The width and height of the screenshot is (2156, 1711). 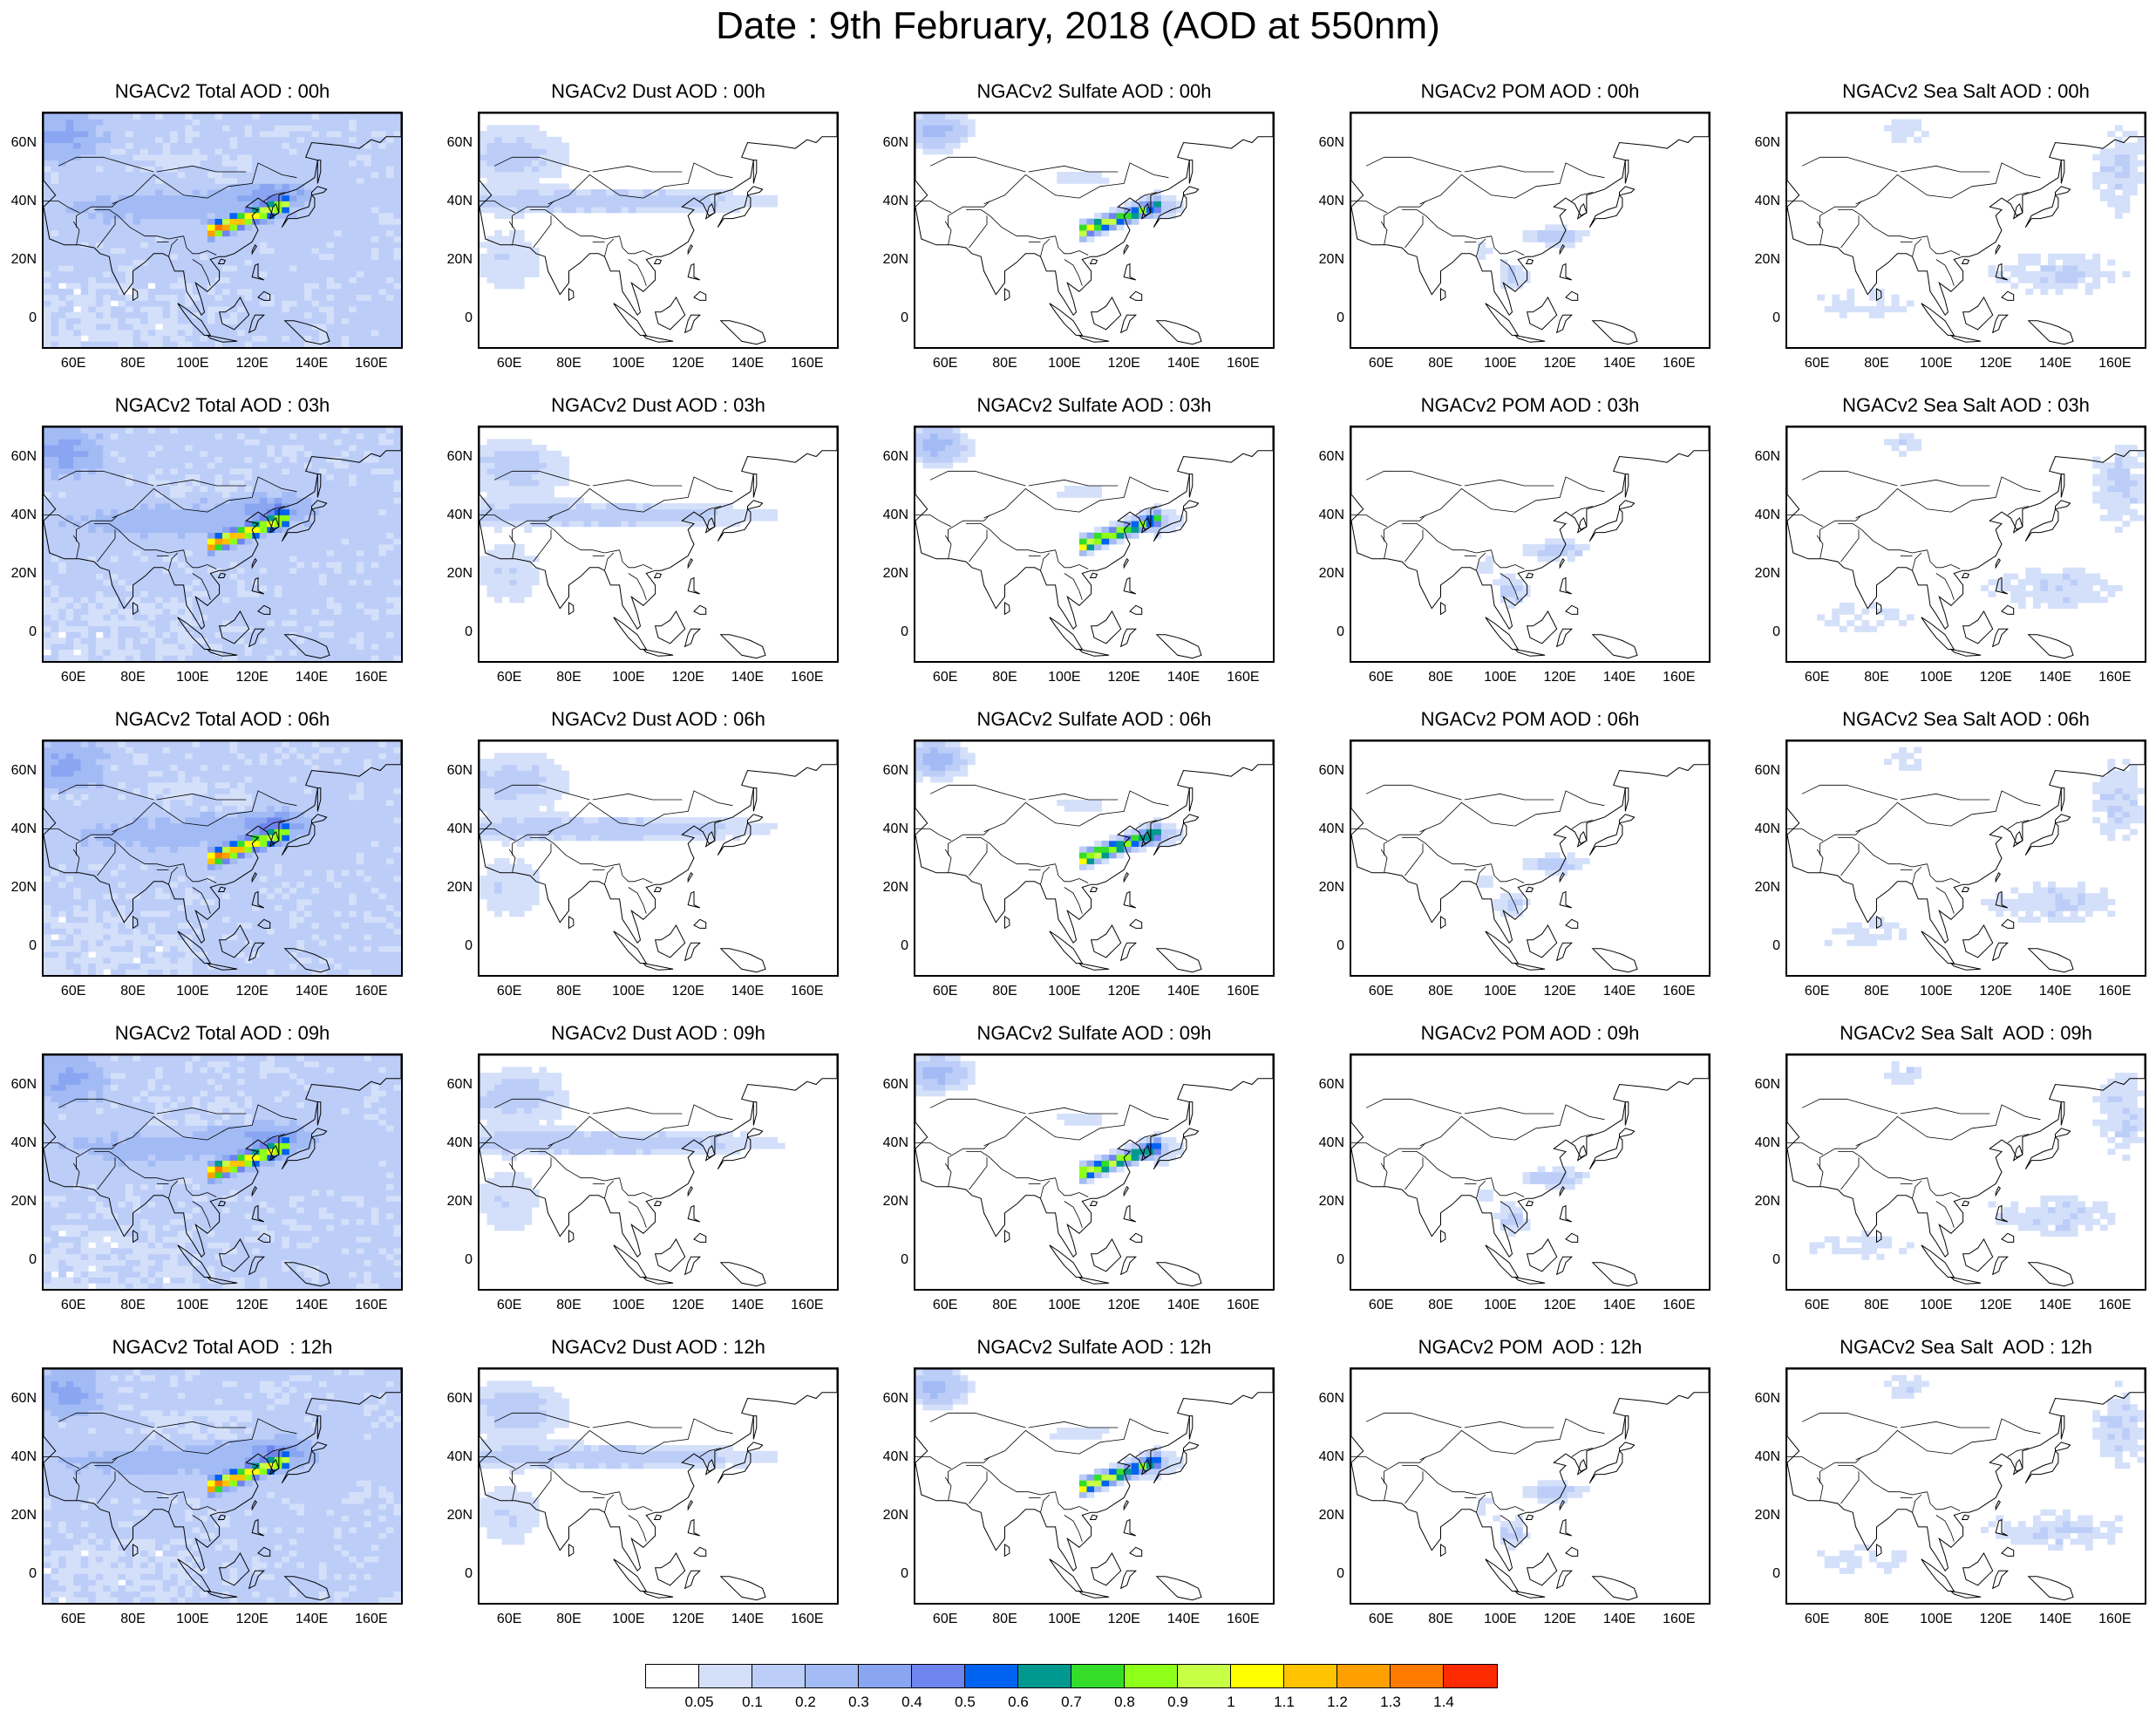 I want to click on aod-map-total, so click(x=222, y=1172).